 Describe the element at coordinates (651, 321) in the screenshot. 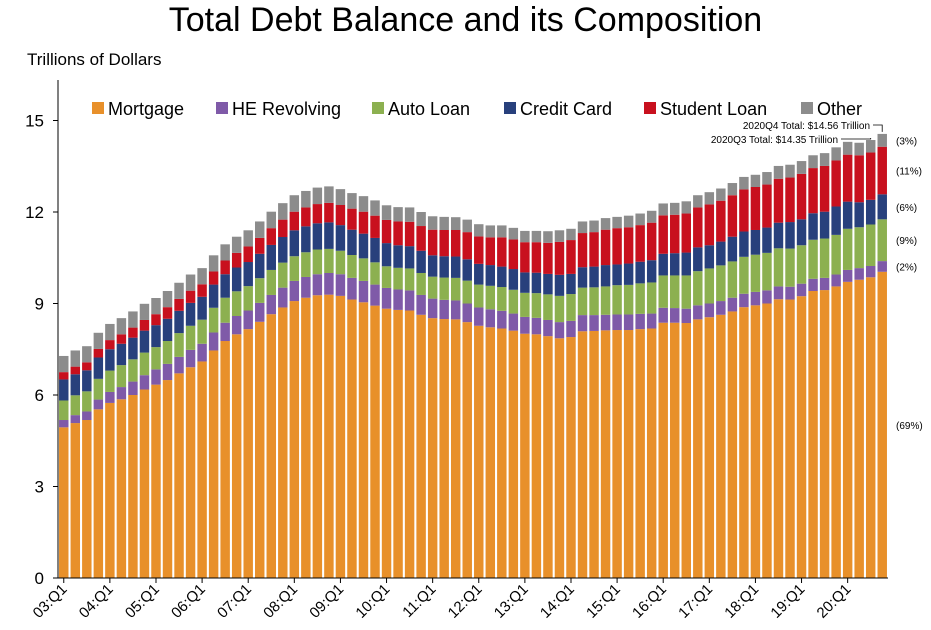

I see `bar-he-revolving-2015q4` at that location.